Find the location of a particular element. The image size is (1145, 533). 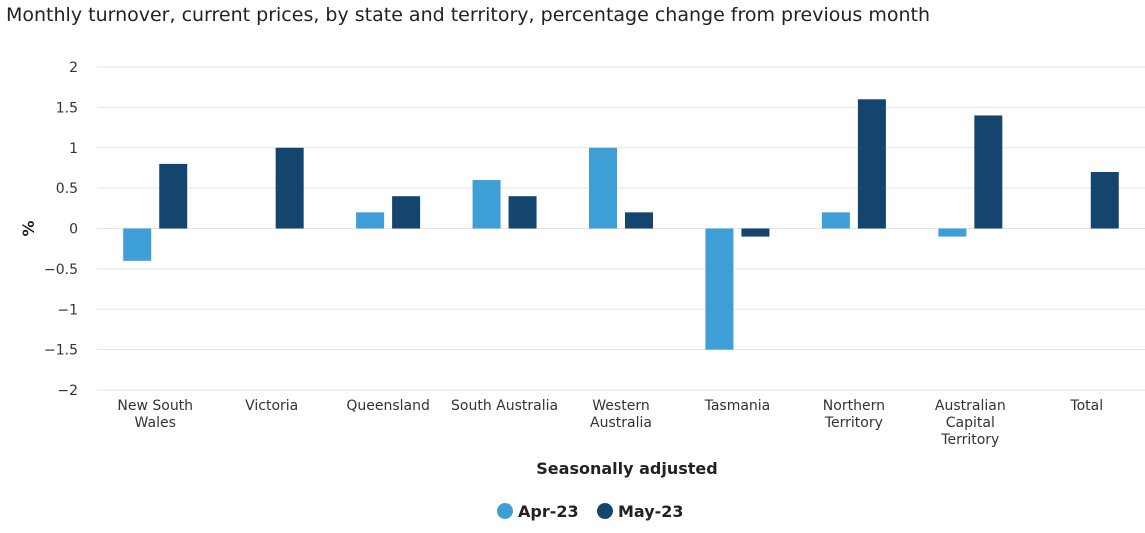

y-tick-label: −1.5 is located at coordinates (61, 351).